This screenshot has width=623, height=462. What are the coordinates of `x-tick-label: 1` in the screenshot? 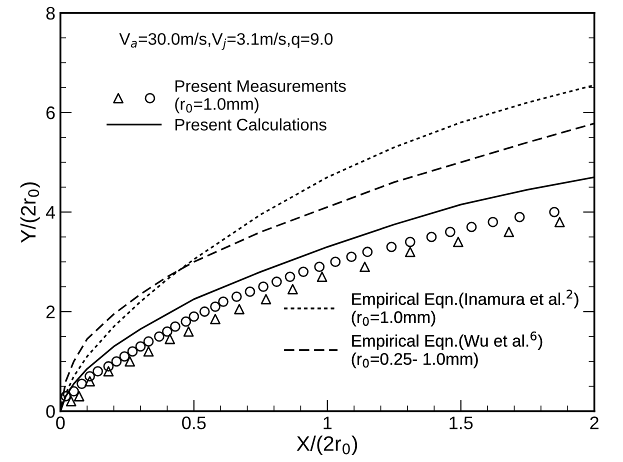 It's located at (328, 423).